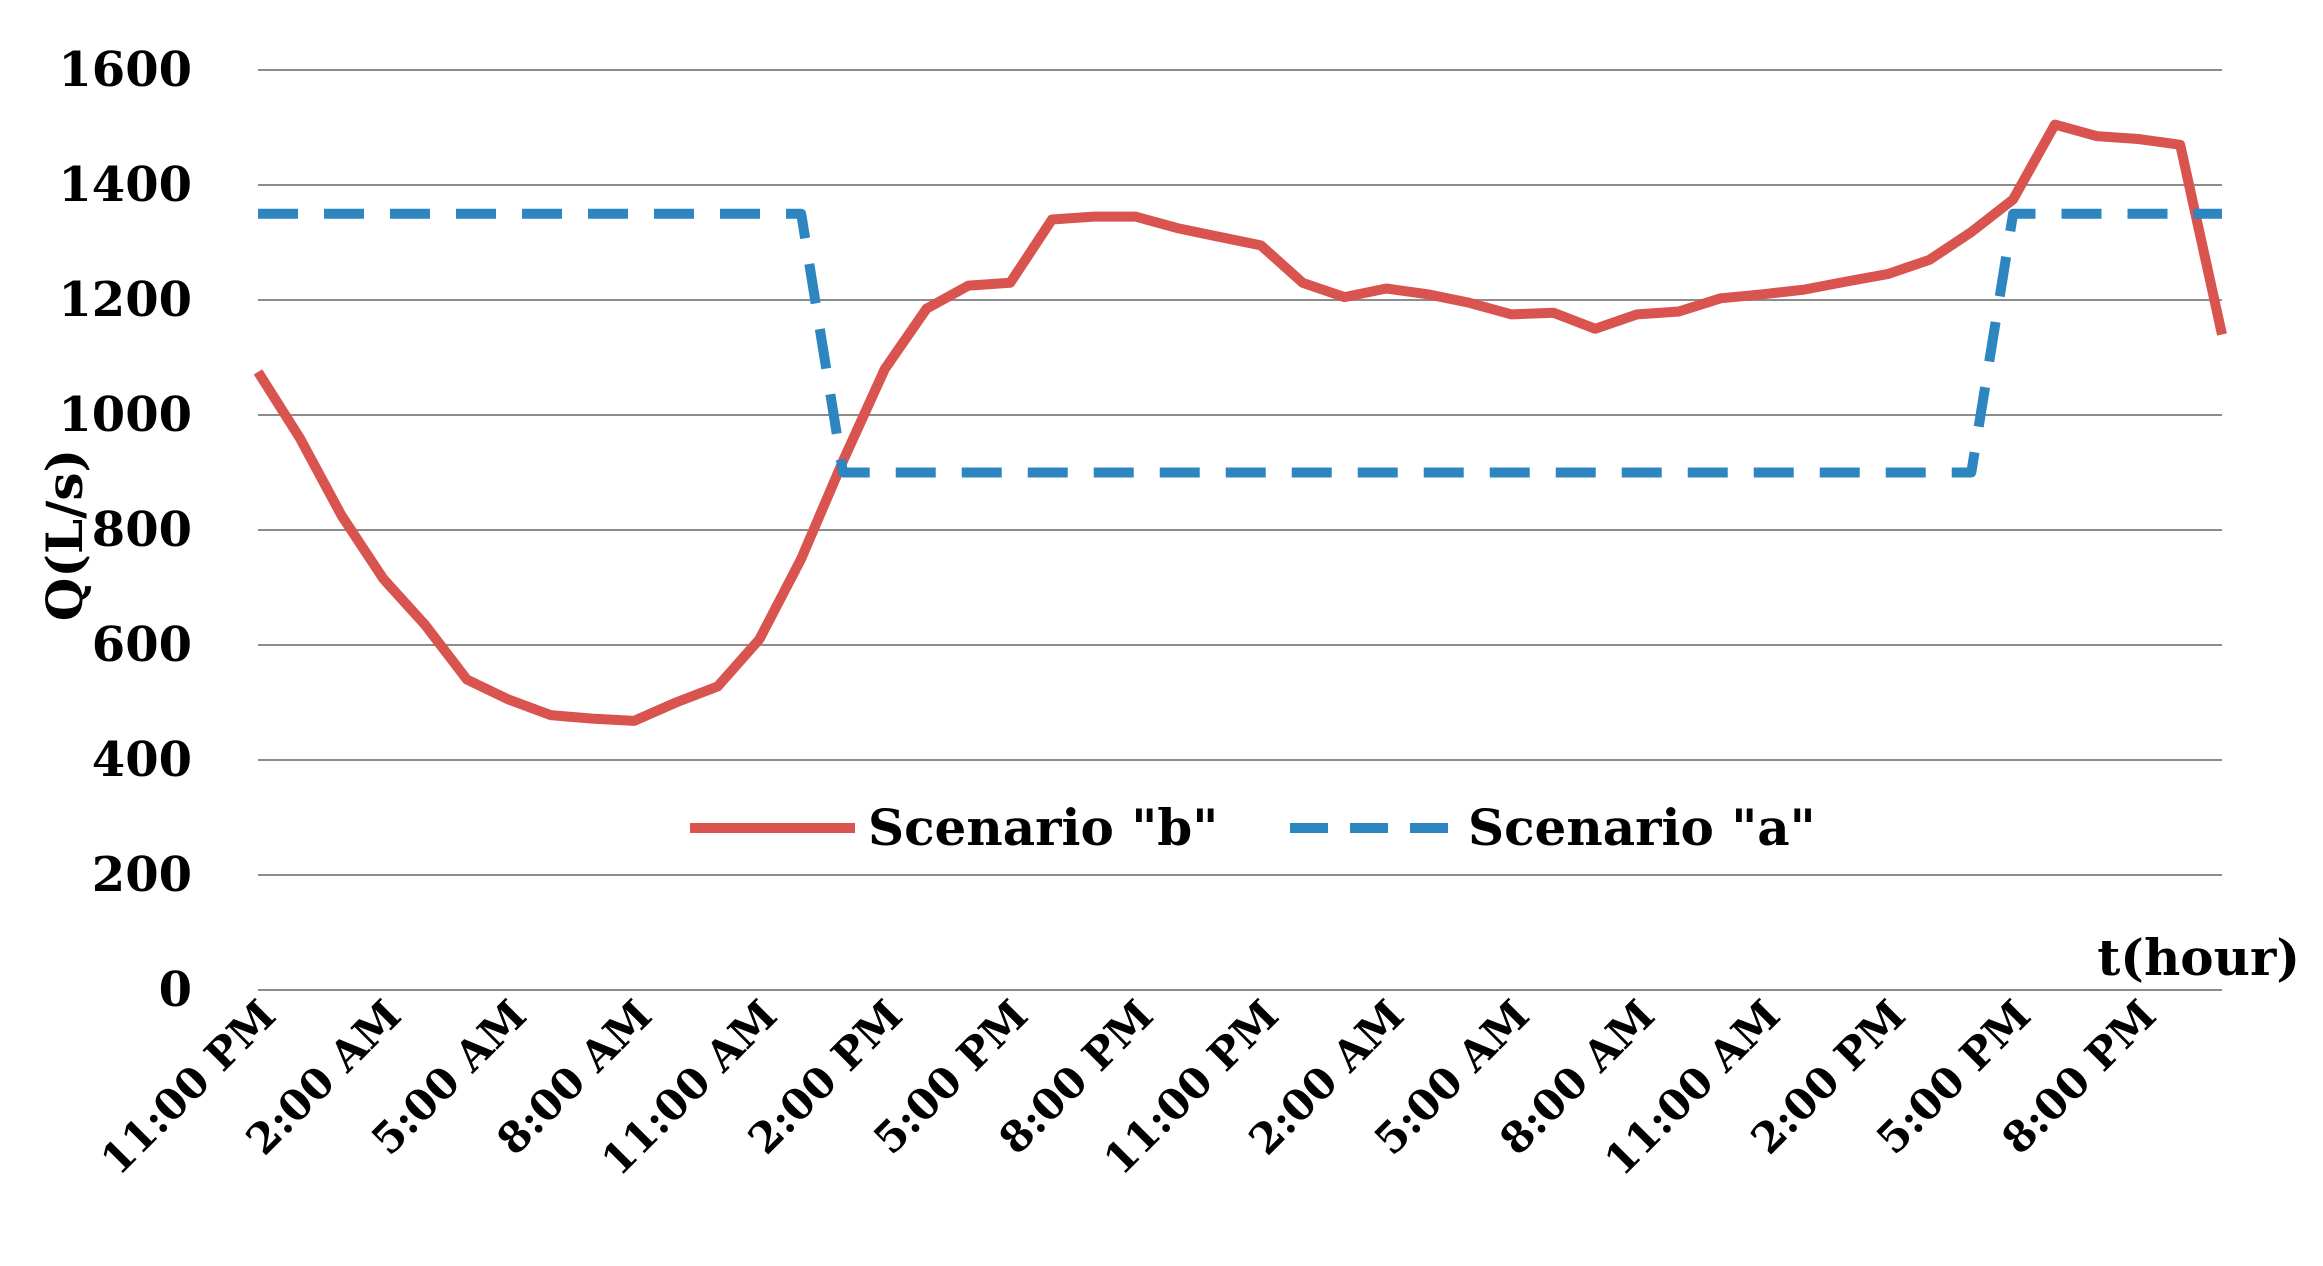 The image size is (2323, 1266). Describe the element at coordinates (175, 990) in the screenshot. I see `y-tick-label: 0` at that location.